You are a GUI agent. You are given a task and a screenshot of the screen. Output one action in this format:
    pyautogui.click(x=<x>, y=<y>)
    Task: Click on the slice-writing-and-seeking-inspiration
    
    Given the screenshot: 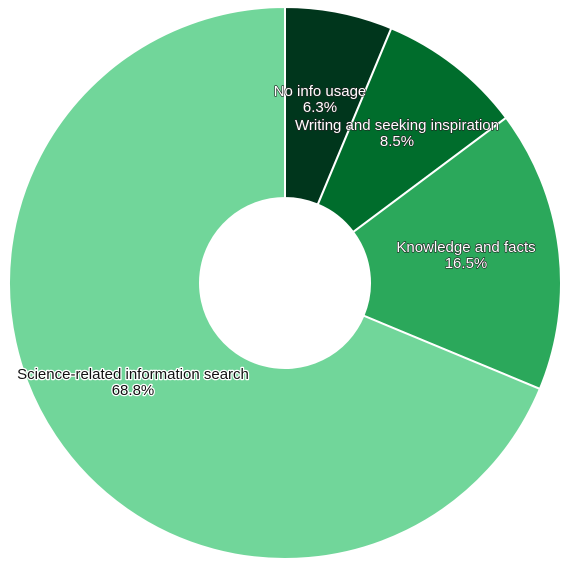 What is the action you would take?
    pyautogui.click(x=412, y=130)
    